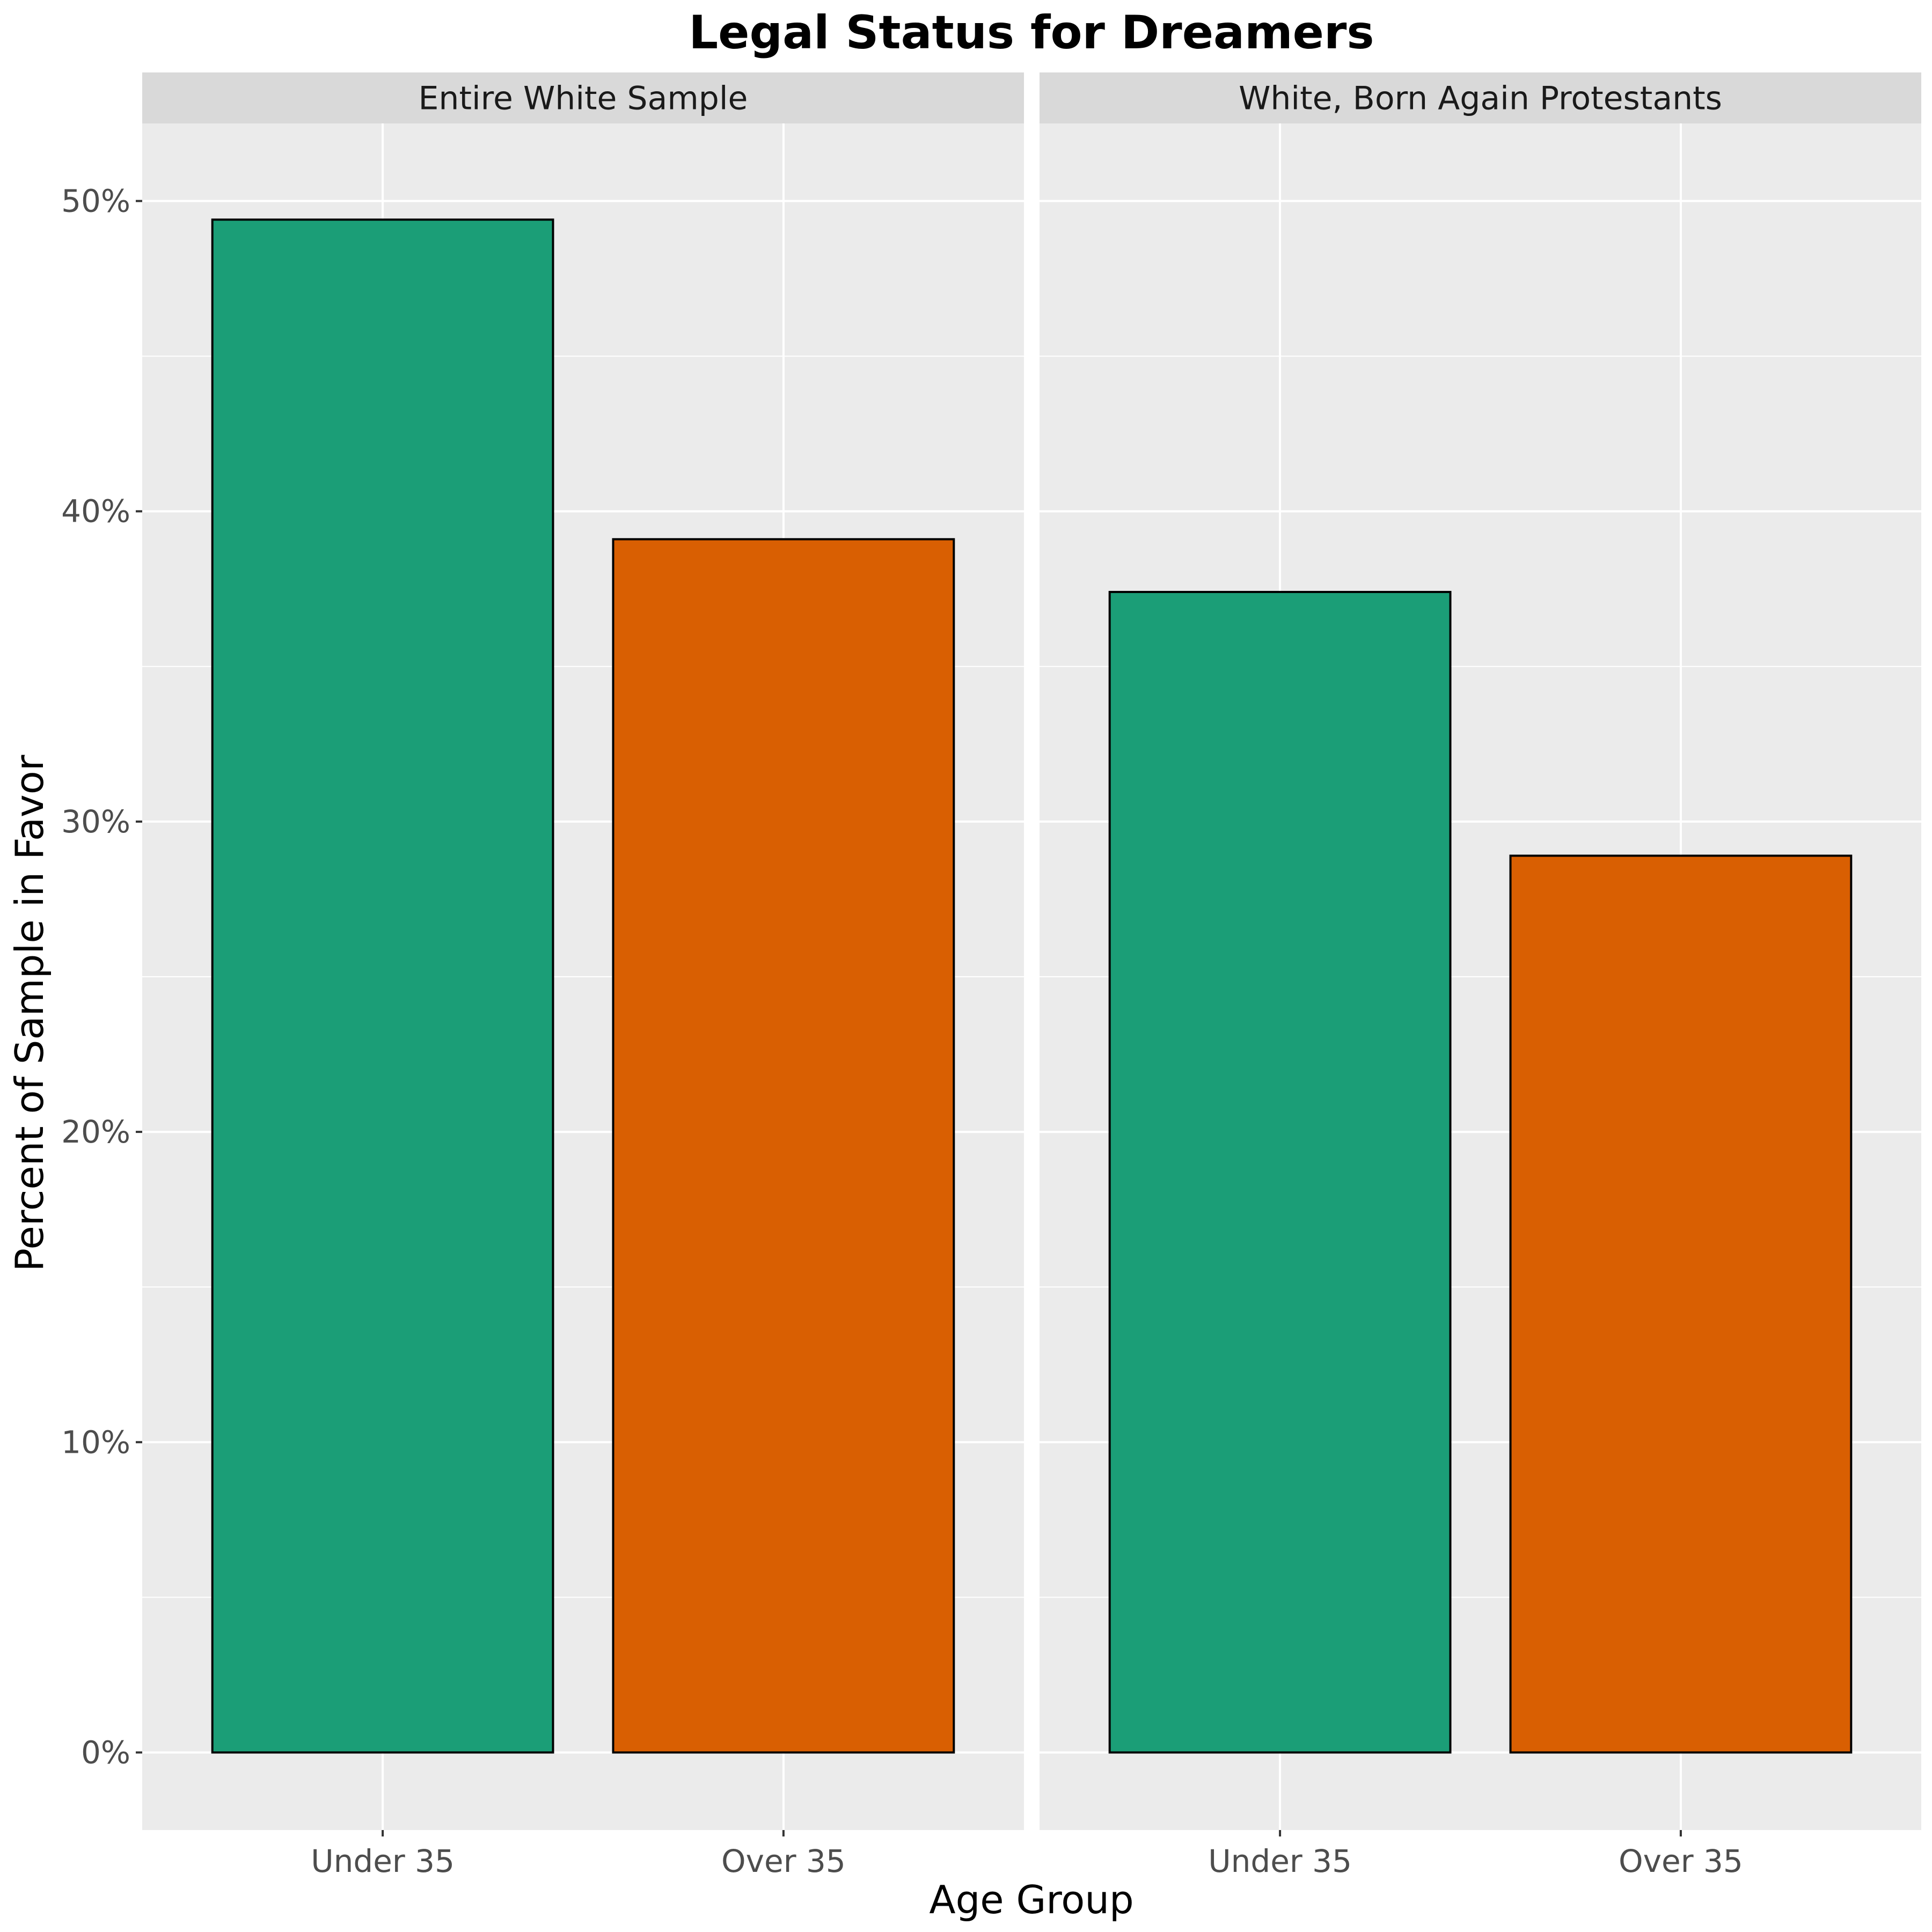 The image size is (1932, 1932). I want to click on y-axis-title: Percent of Sample in Favor, so click(29, 1013).